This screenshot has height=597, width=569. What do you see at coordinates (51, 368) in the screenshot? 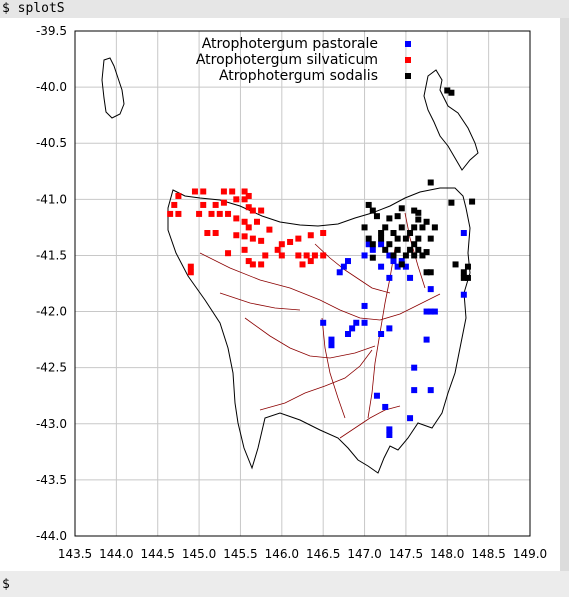
I see `y-tick-label: -42.5` at bounding box center [51, 368].